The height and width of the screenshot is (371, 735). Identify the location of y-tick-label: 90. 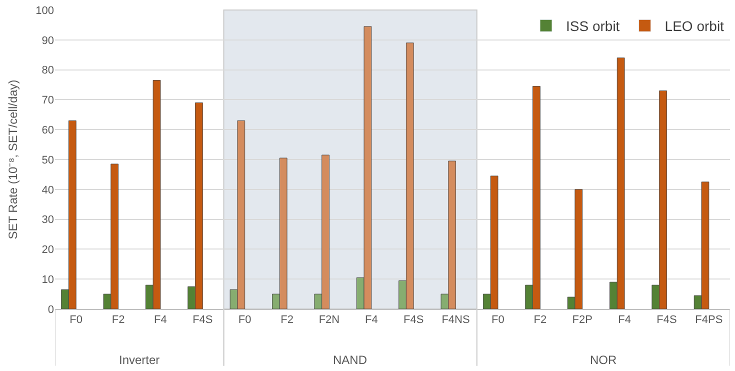
(48, 40).